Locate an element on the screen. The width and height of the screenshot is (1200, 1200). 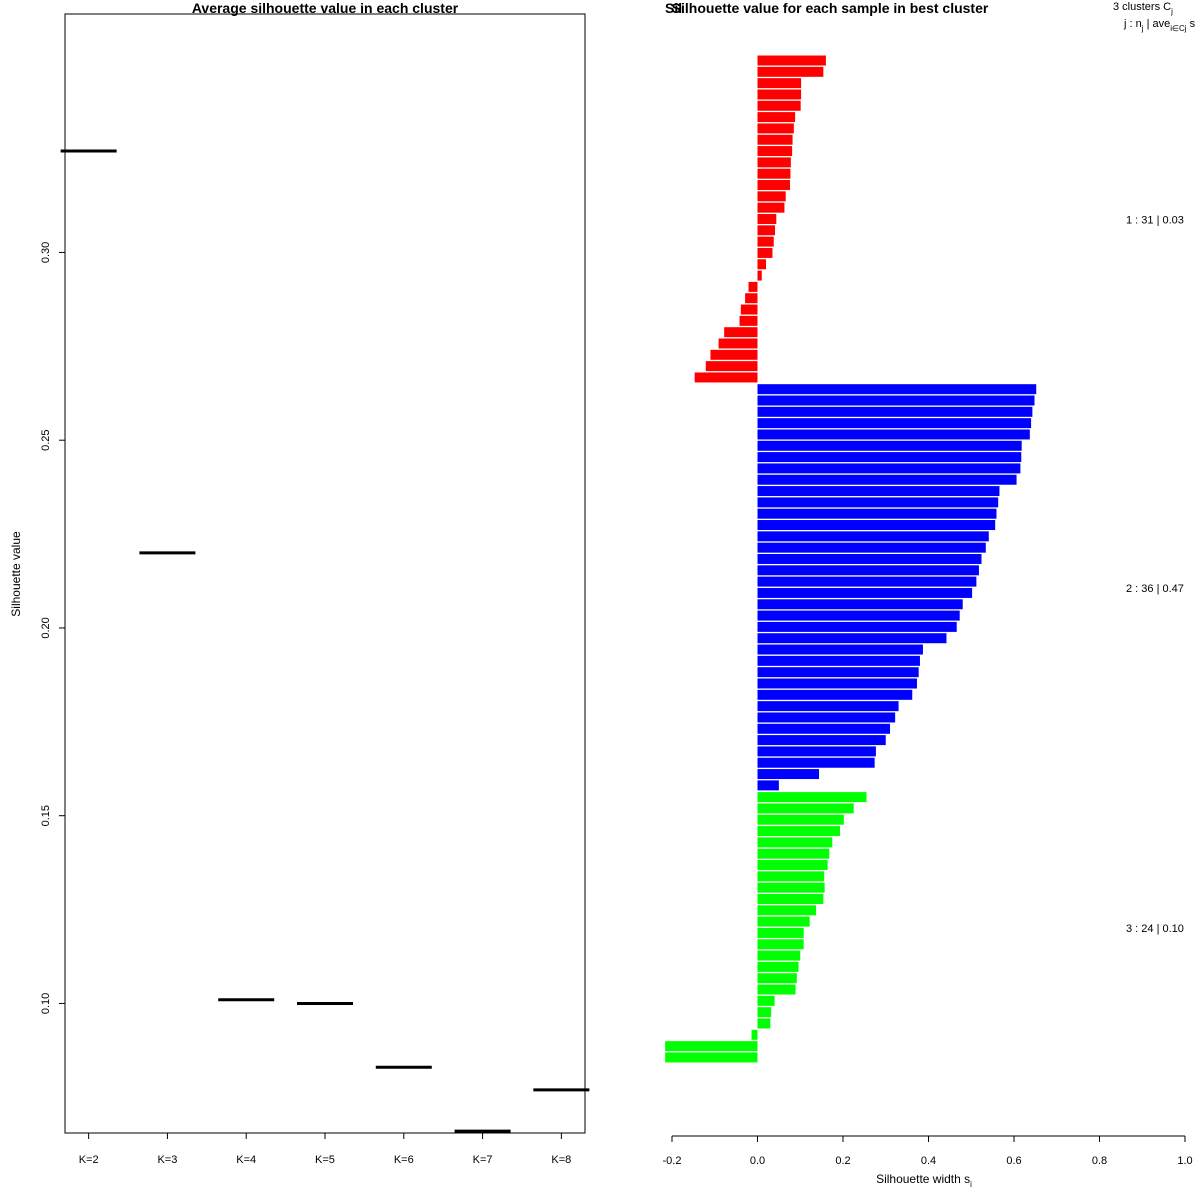
legend-header: 3 clusters Cj is located at coordinates (1143, 8).